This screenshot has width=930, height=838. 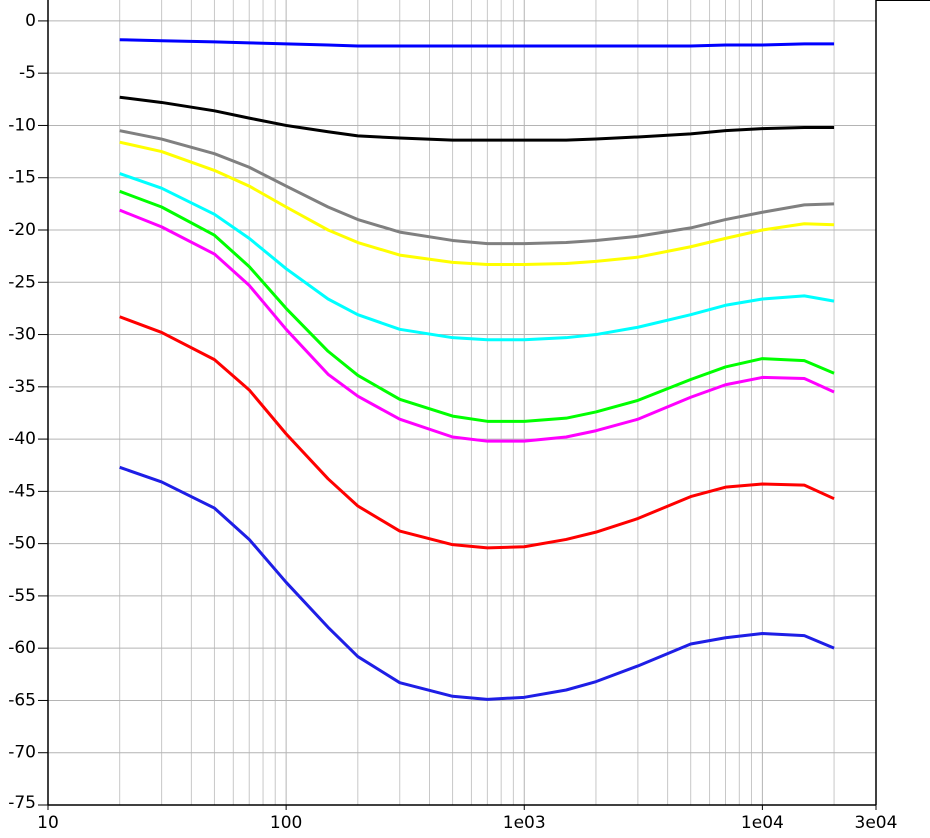 What do you see at coordinates (22, 803) in the screenshot?
I see `y-tick-label: -75` at bounding box center [22, 803].